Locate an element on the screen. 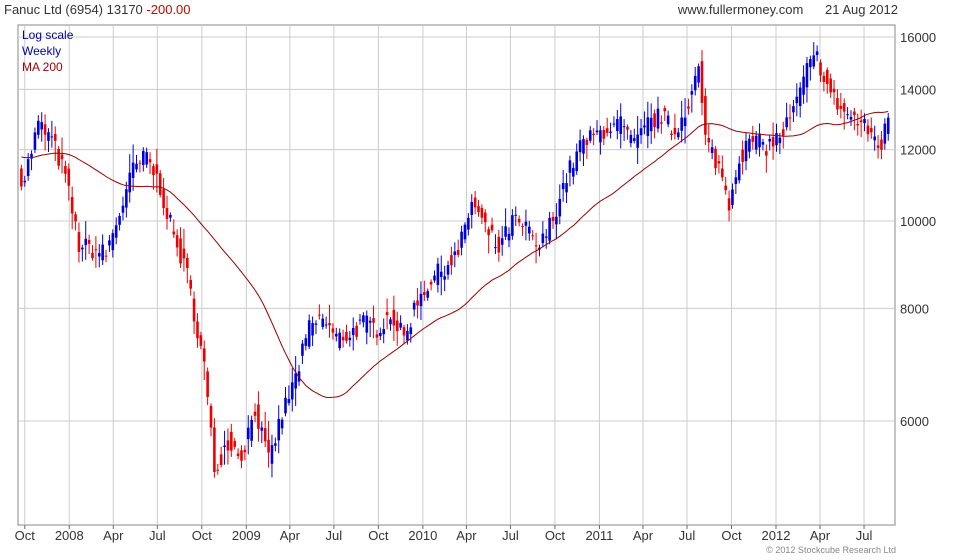 The image size is (980, 560). legend-frequency: Weekly is located at coordinates (42, 51).